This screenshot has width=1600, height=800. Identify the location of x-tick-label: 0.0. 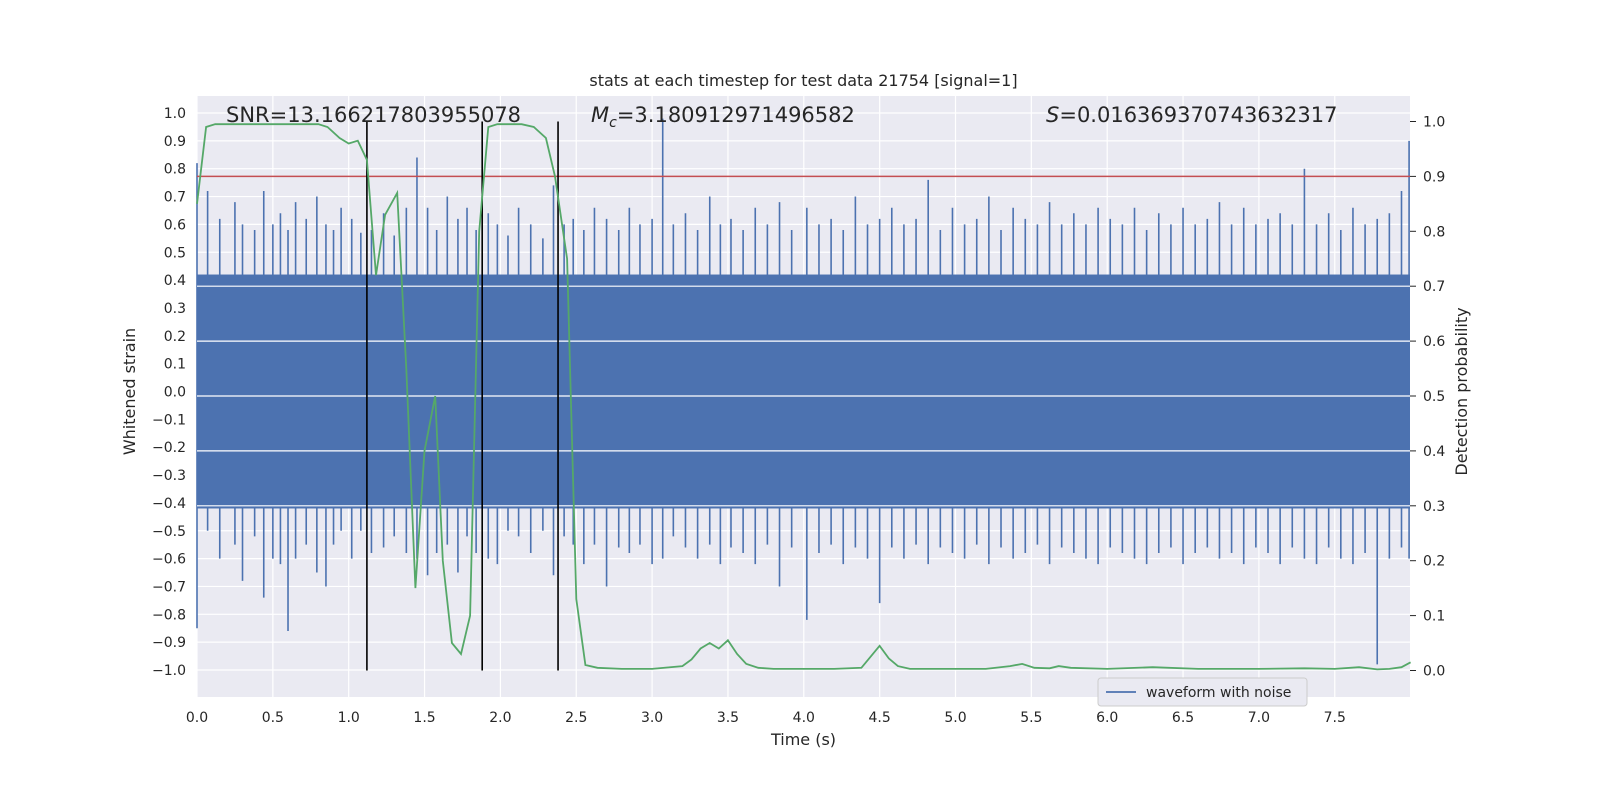
(197, 718).